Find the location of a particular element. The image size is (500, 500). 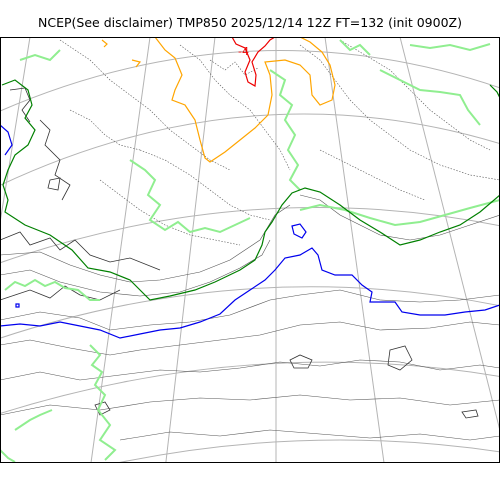

contour-red is located at coordinates (253, 62).